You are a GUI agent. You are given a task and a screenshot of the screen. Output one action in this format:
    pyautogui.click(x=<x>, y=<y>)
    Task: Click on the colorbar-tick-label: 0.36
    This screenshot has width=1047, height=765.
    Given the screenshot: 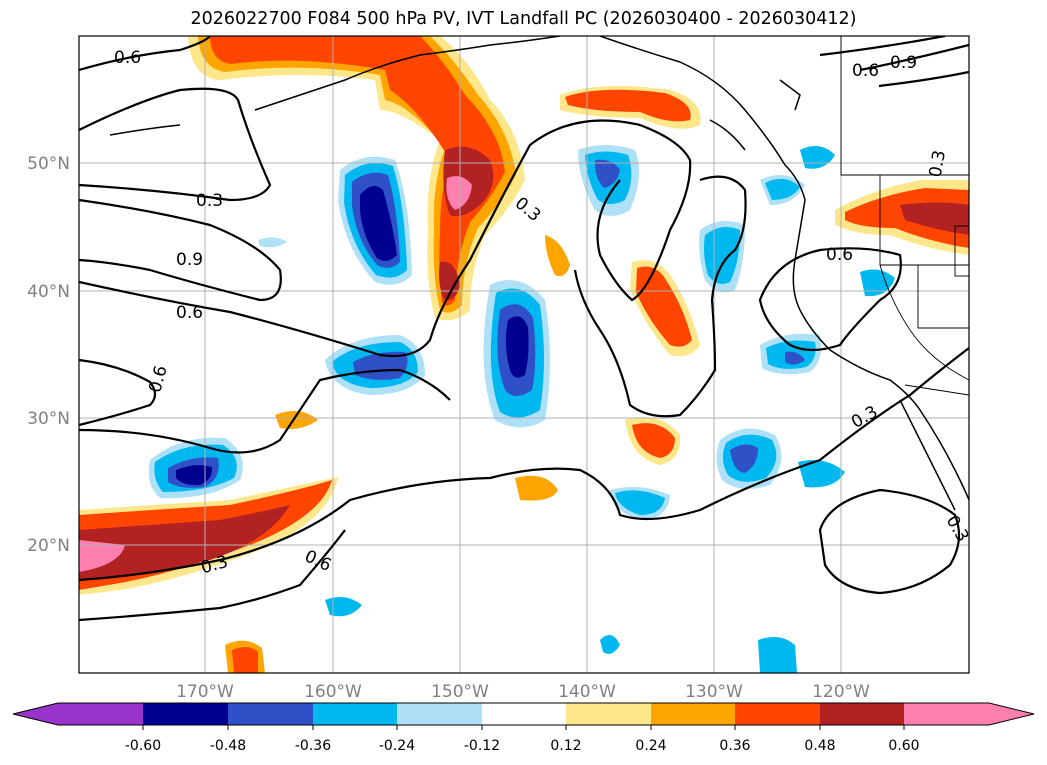 What is the action you would take?
    pyautogui.click(x=734, y=746)
    